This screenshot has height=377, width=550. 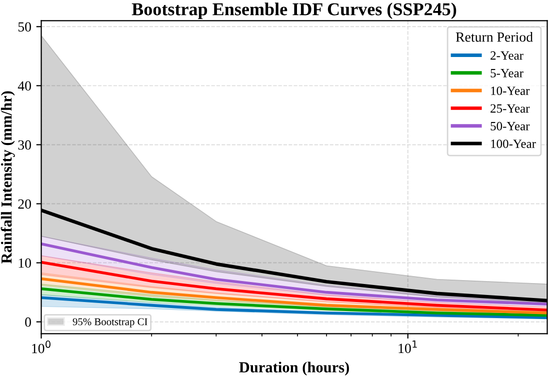 What do you see at coordinates (24, 145) in the screenshot?
I see `y-tick-label: 30` at bounding box center [24, 145].